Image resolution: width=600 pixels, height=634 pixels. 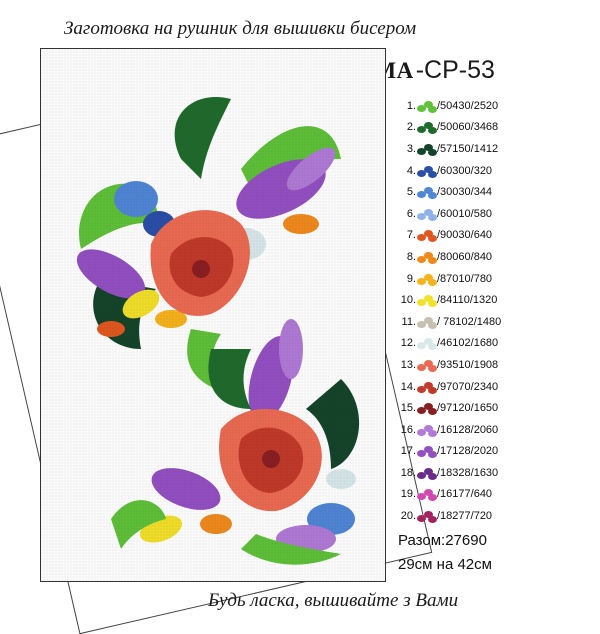 I want to click on color-number: 12., so click(x=408, y=343).